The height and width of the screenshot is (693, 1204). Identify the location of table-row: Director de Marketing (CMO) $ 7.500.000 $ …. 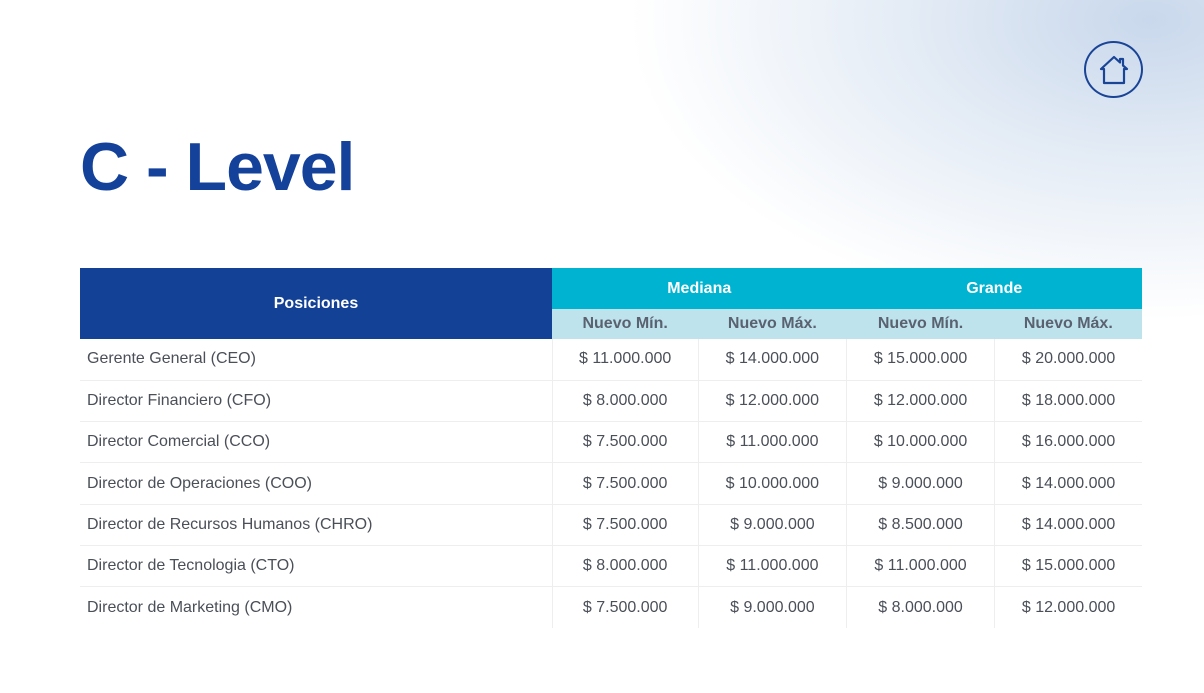
(611, 607).